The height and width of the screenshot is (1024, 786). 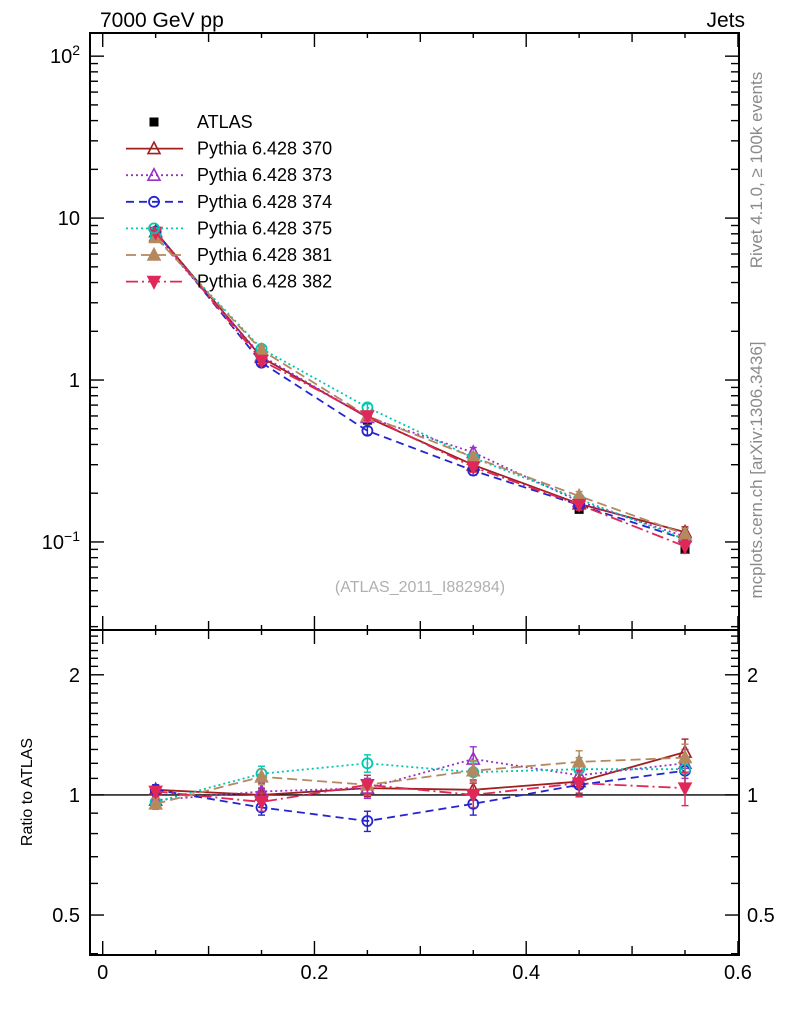 I want to click on y-tick-label: 10, so click(x=69, y=219).